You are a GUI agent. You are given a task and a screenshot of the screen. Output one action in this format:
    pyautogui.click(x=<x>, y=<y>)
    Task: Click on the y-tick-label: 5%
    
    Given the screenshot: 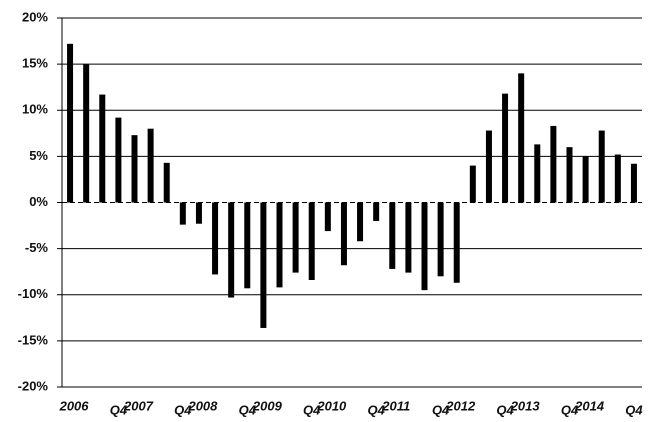 What is the action you would take?
    pyautogui.click(x=38, y=155)
    